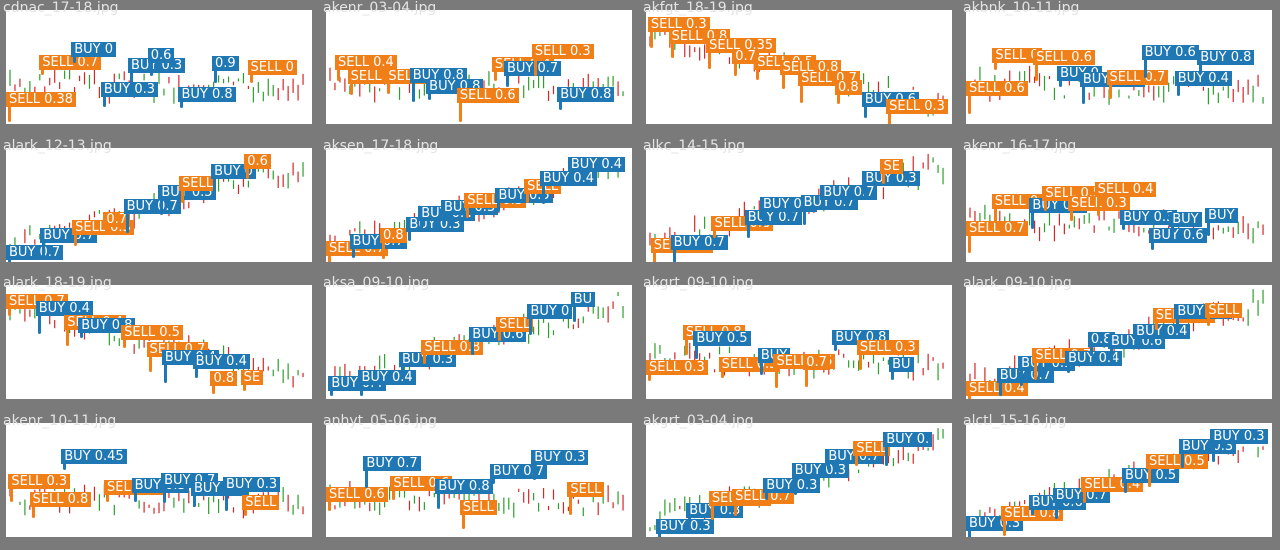  I want to click on sell-signal-label: 0.8, so click(393, 235).